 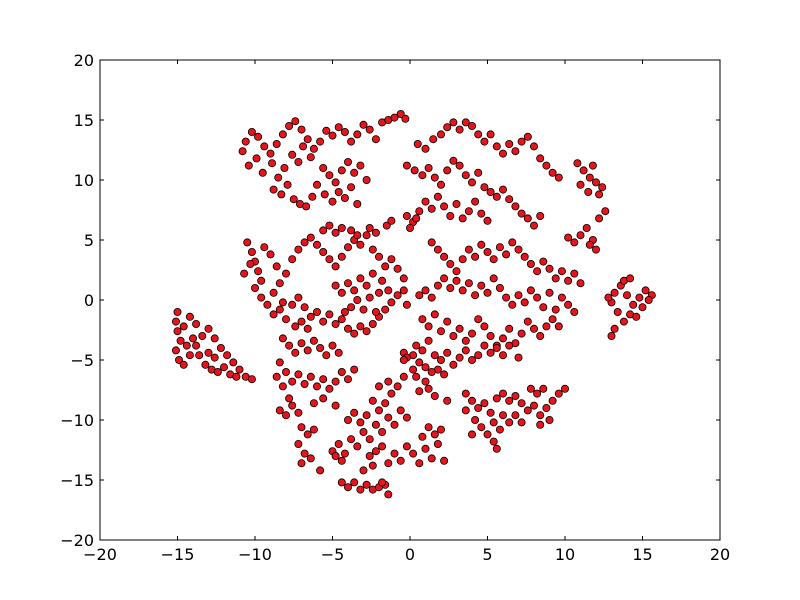 What do you see at coordinates (720, 554) in the screenshot?
I see `x-tick-label: 20` at bounding box center [720, 554].